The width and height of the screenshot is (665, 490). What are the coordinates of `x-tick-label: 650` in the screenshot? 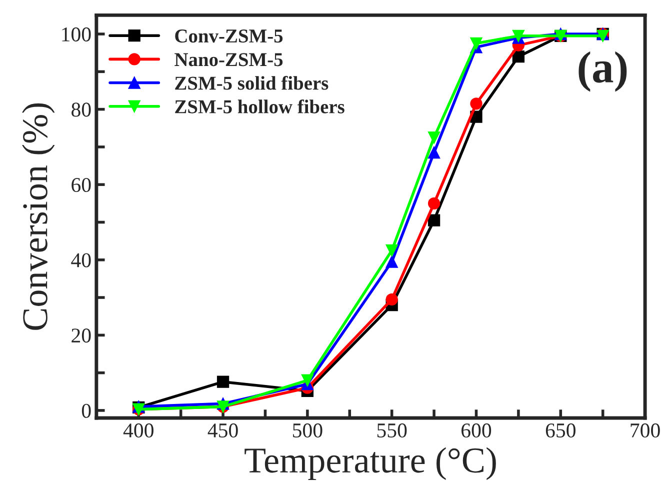 It's located at (561, 430).